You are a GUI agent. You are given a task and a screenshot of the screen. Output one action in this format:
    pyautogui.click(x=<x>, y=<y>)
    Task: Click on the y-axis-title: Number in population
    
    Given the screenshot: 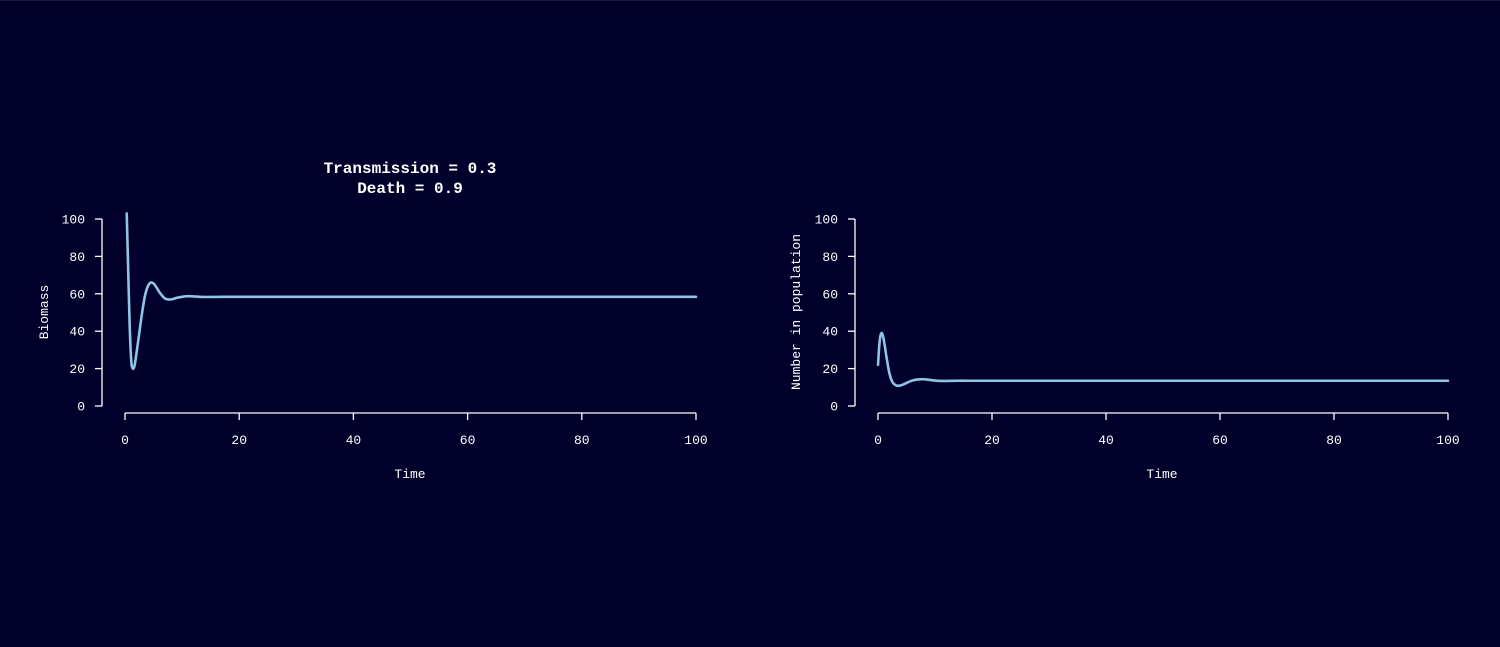 What is the action you would take?
    pyautogui.click(x=796, y=312)
    